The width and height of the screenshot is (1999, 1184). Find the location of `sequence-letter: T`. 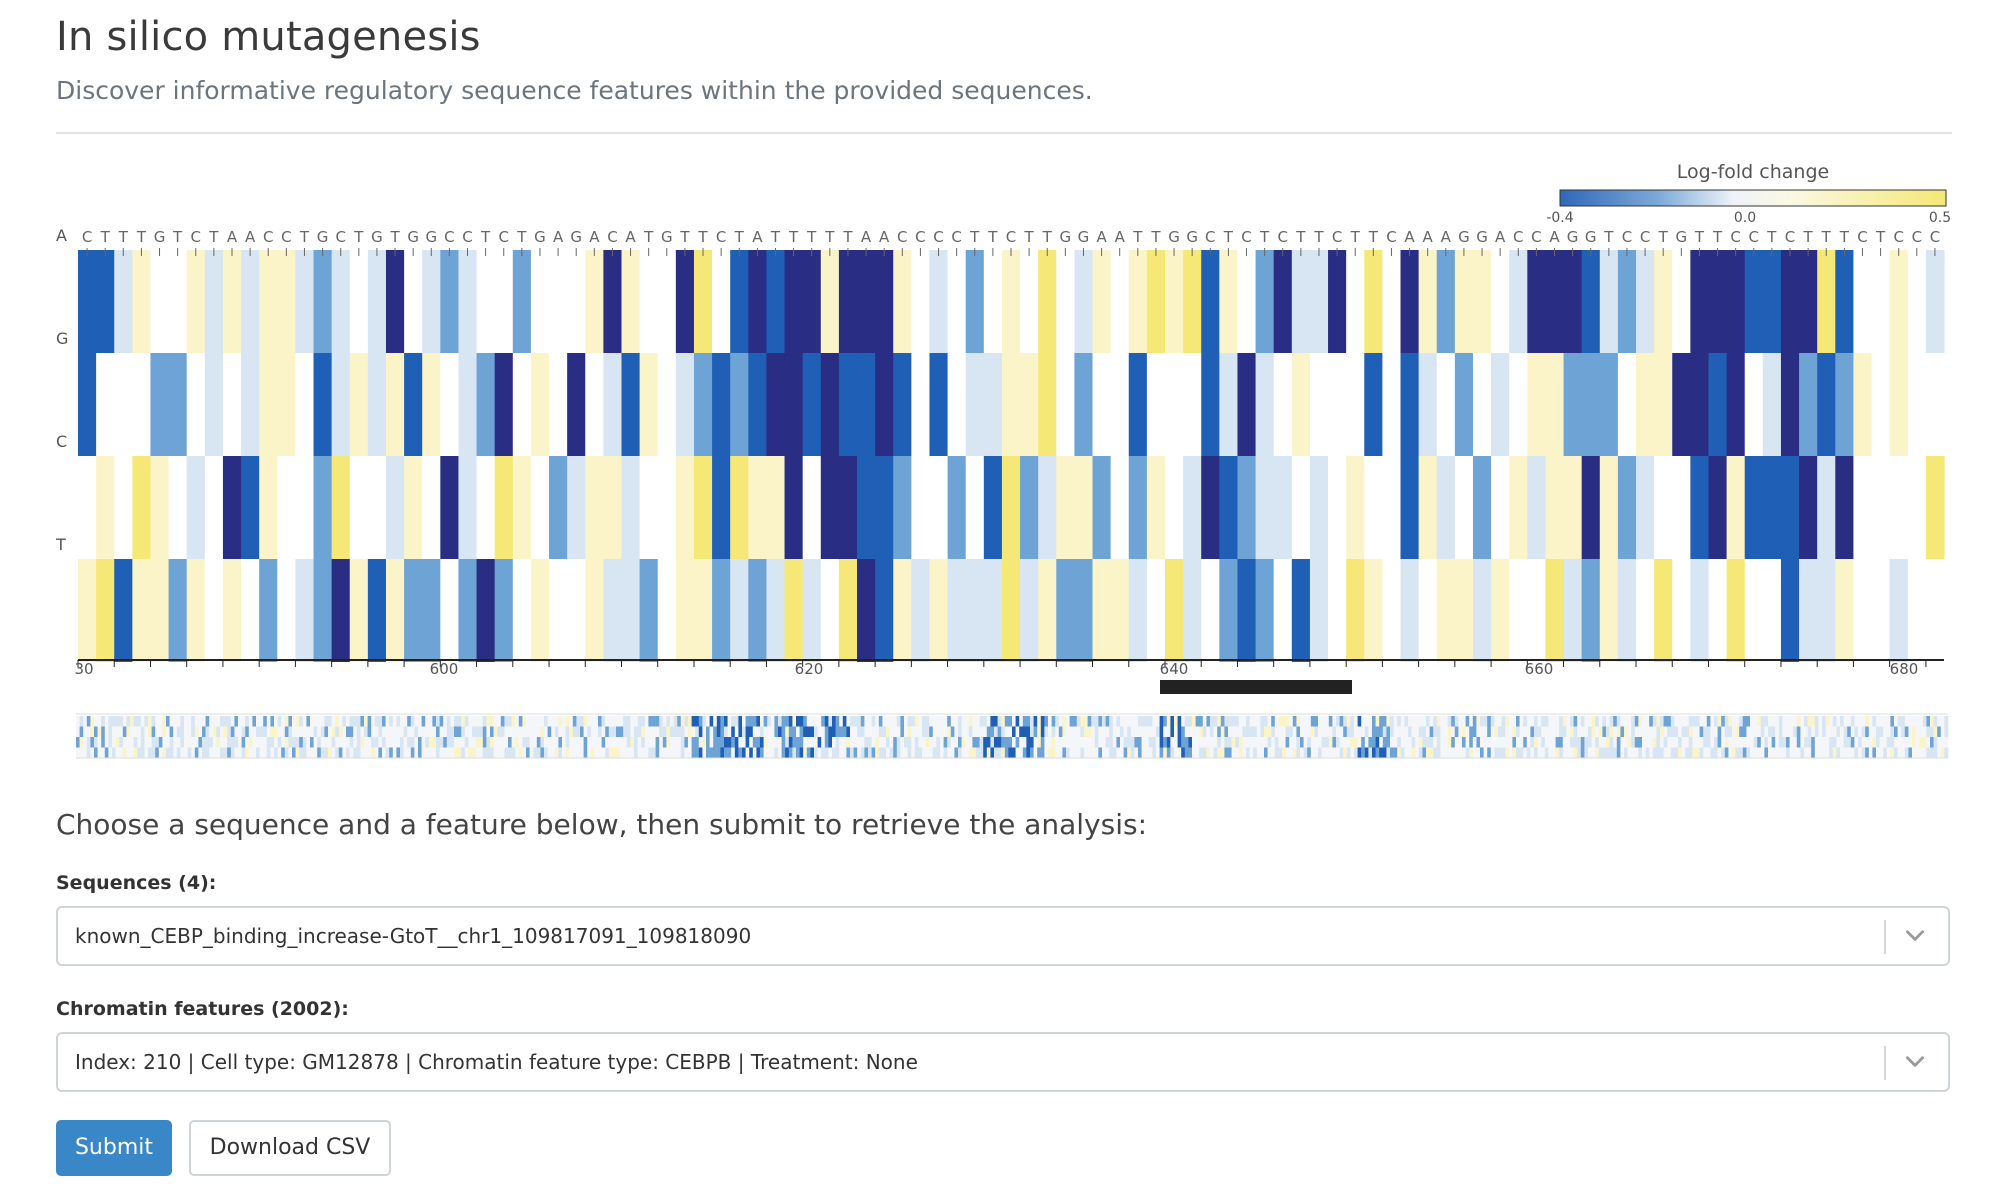

sequence-letter: T is located at coordinates (1029, 237).